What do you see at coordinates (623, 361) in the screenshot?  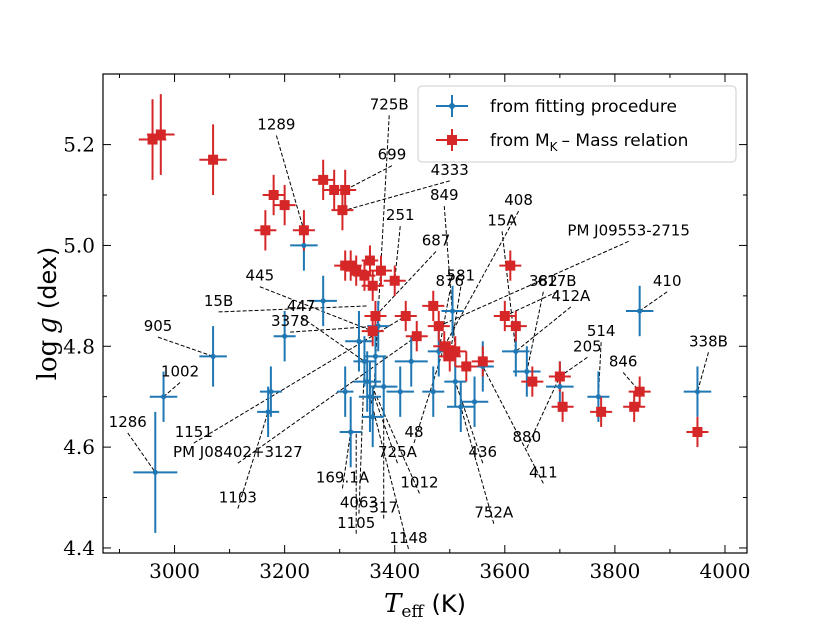 I see `annotation-label: 846` at bounding box center [623, 361].